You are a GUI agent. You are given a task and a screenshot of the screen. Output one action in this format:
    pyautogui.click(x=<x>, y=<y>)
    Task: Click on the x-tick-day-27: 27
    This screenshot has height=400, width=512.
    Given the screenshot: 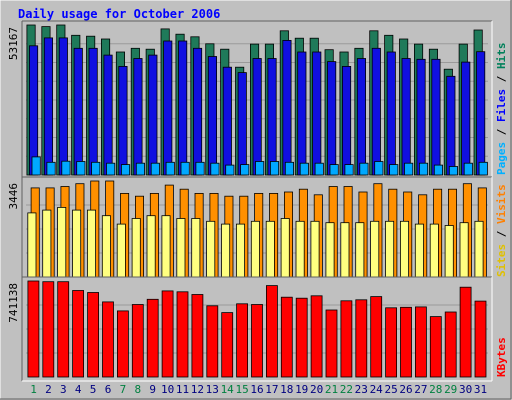 What is the action you would take?
    pyautogui.click(x=420, y=389)
    